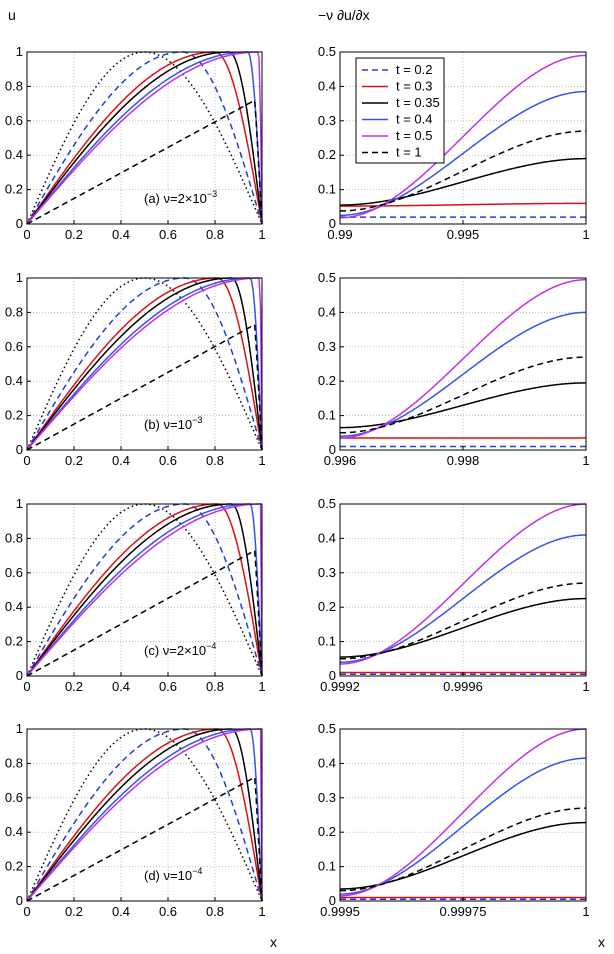 This screenshot has height=954, width=614. I want to click on x-tick-label: 0.995, so click(463, 234).